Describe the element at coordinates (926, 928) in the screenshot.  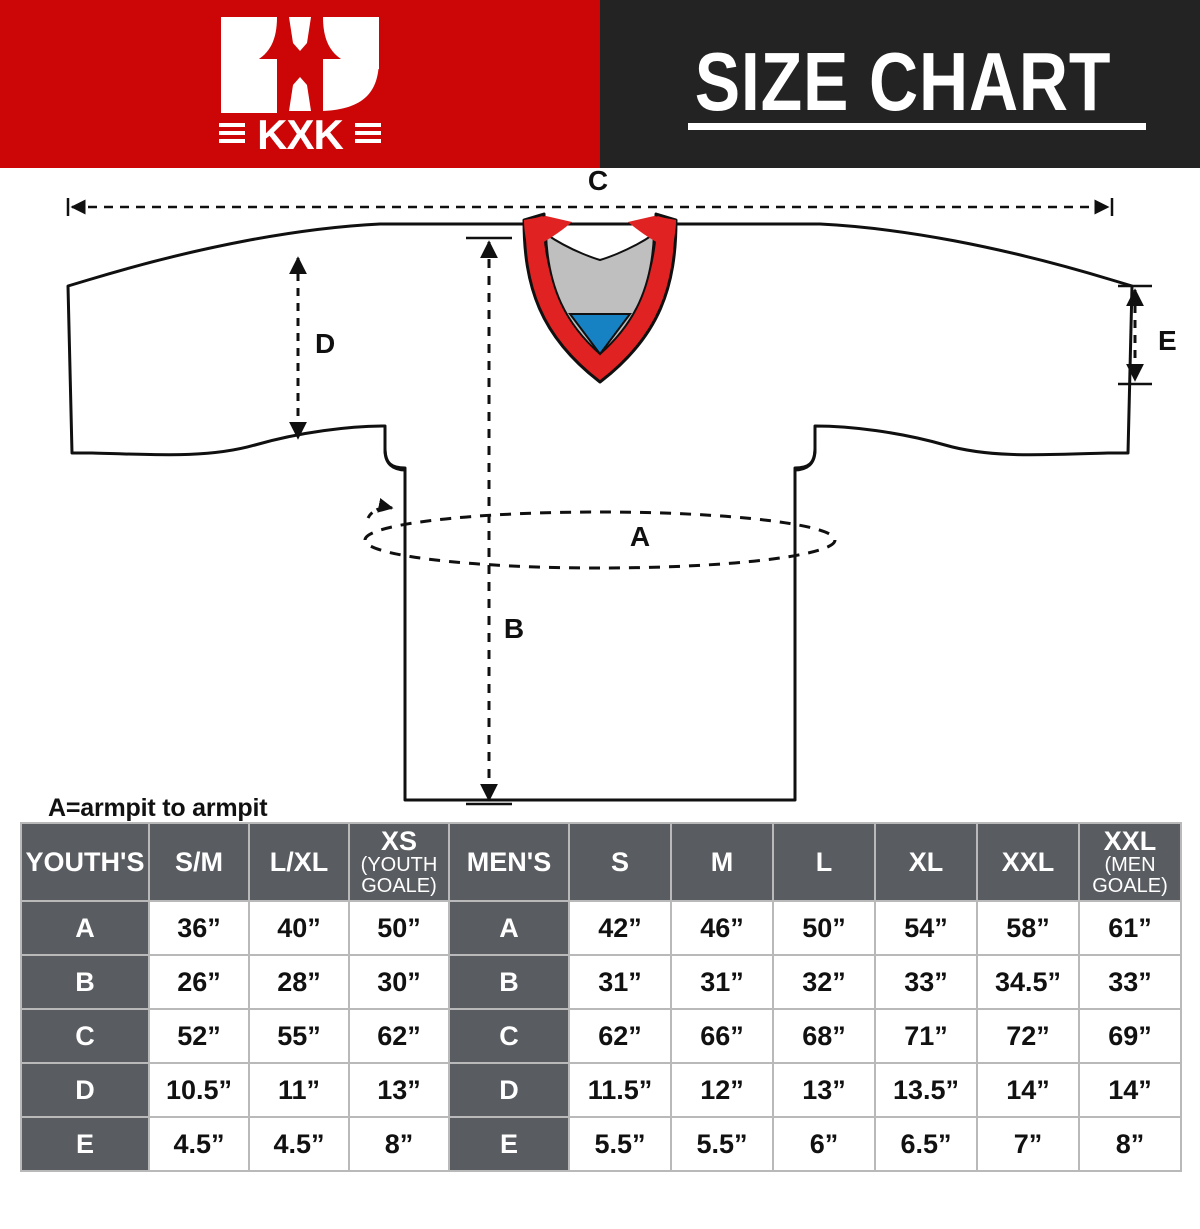
I see `cell-value: 54”` at that location.